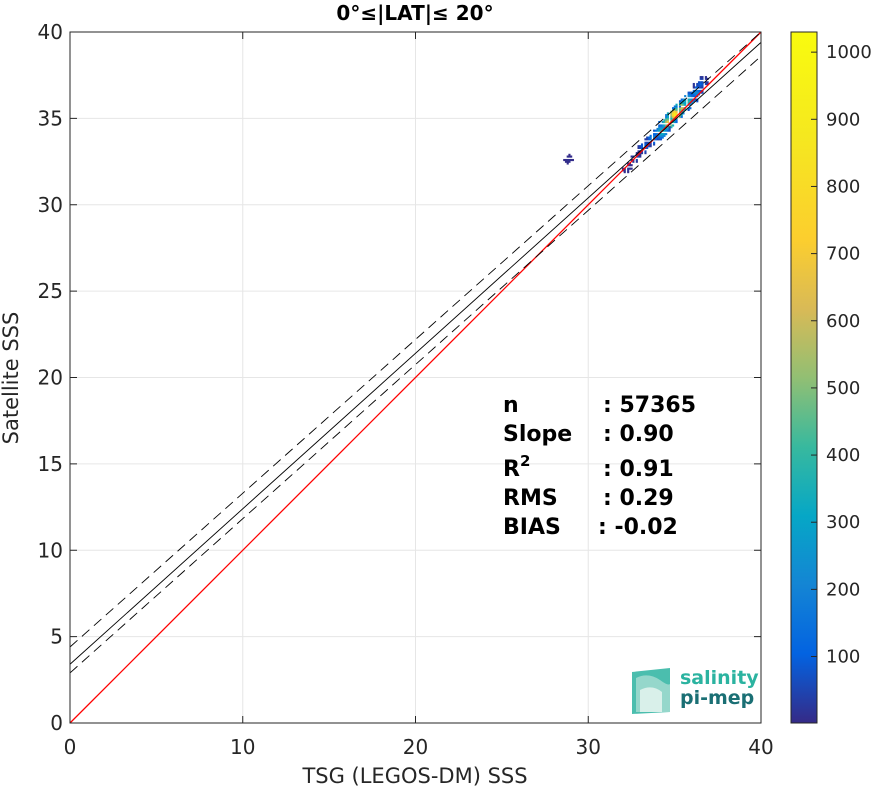 The height and width of the screenshot is (789, 879). What do you see at coordinates (843, 254) in the screenshot?
I see `colorbar-tick-label: 700` at bounding box center [843, 254].